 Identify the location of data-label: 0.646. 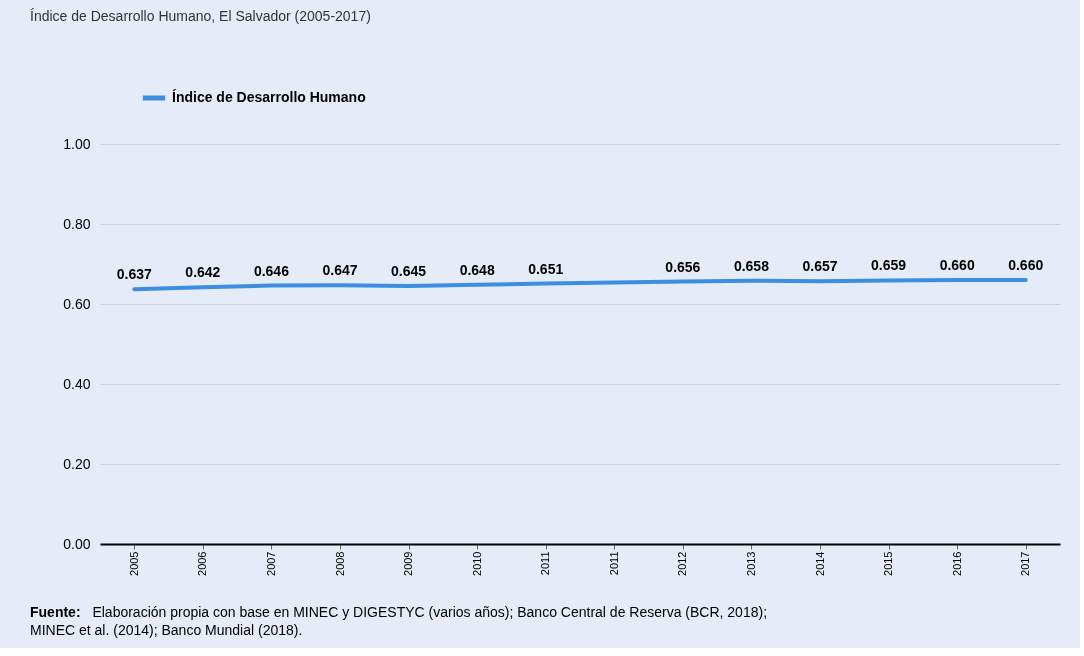
(271, 270).